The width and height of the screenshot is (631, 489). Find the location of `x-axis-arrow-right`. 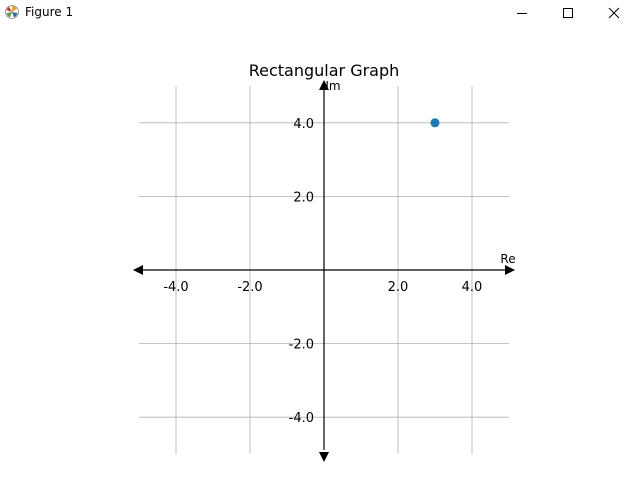

x-axis-arrow-right is located at coordinates (510, 270).